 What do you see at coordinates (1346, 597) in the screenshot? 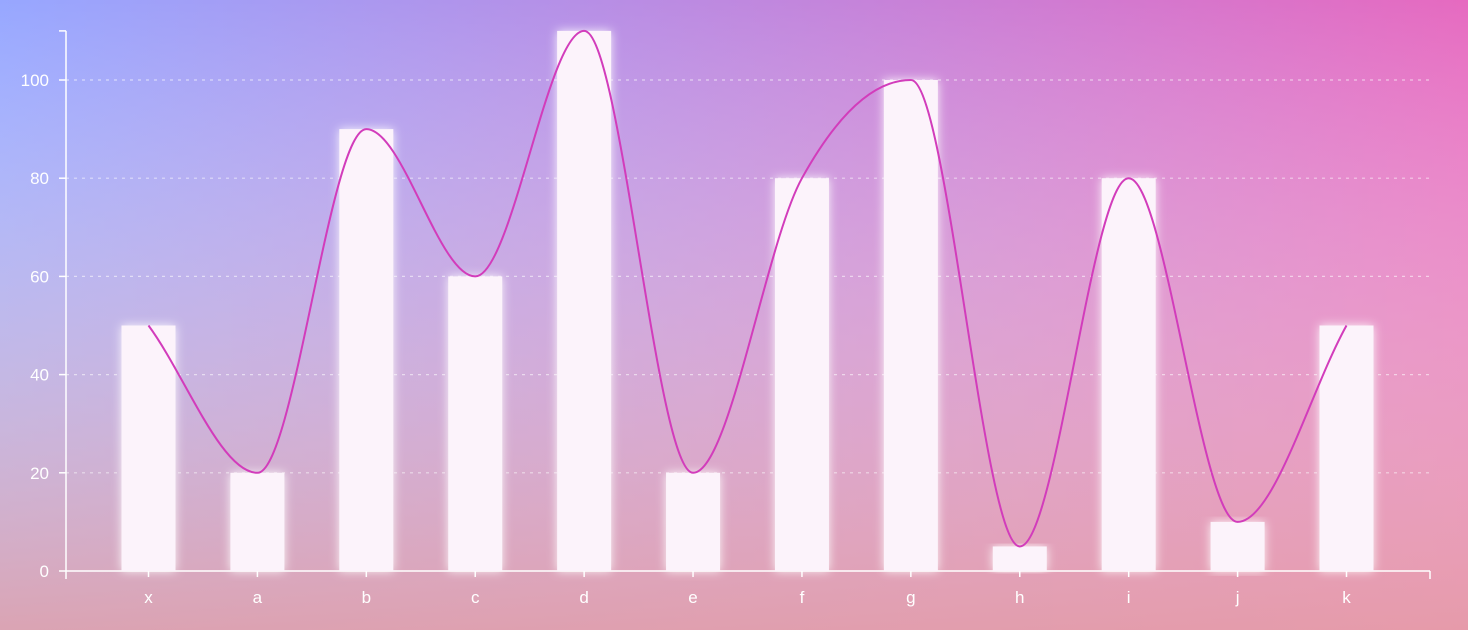
I see `x-tick-label: k` at bounding box center [1346, 597].